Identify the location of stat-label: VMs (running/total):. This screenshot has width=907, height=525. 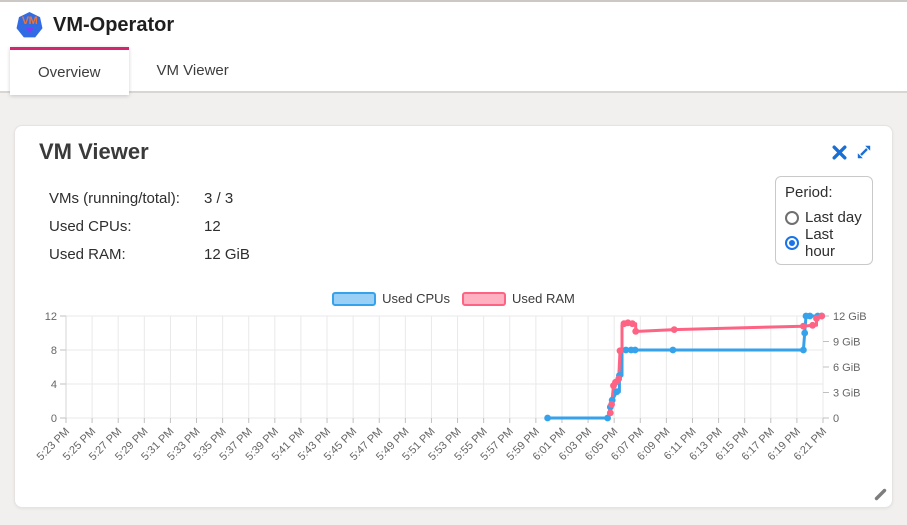
(114, 198).